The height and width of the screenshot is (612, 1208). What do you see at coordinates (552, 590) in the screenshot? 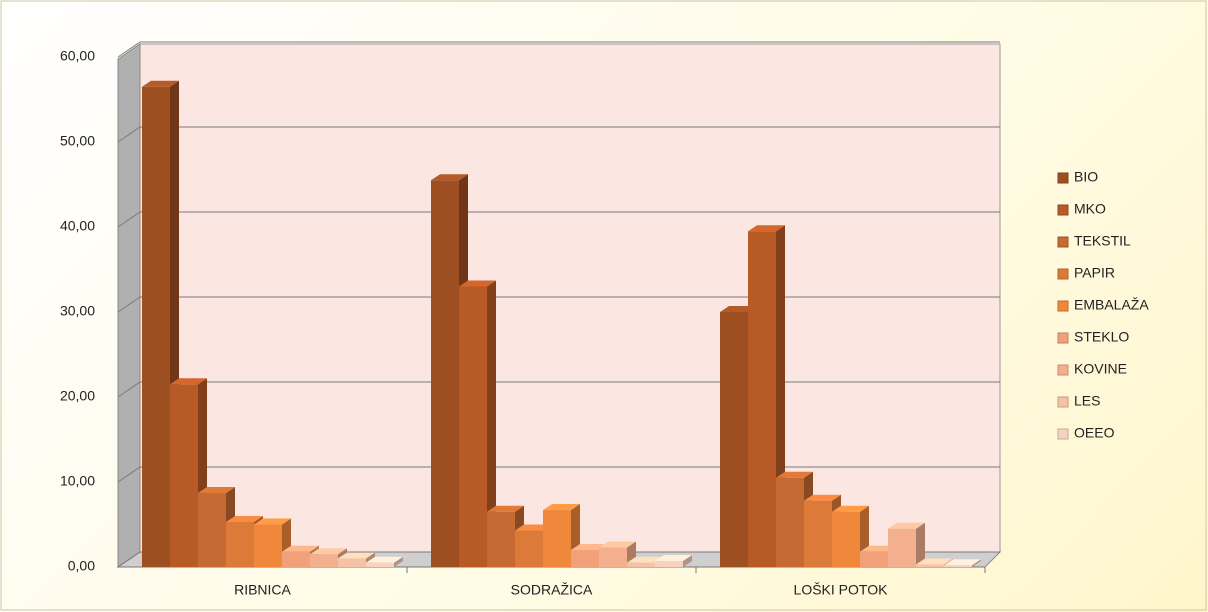
I see `x-tick-label: SODRAŽICA` at bounding box center [552, 590].